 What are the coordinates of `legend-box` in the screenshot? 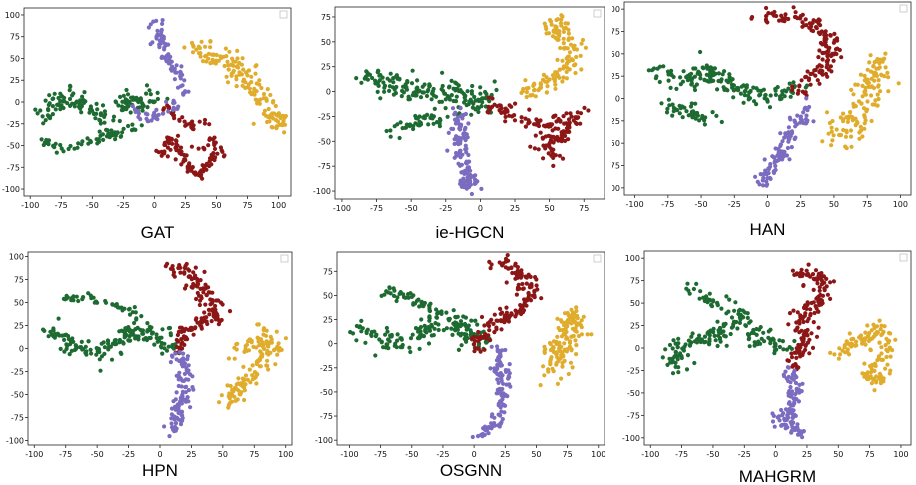 It's located at (903, 257).